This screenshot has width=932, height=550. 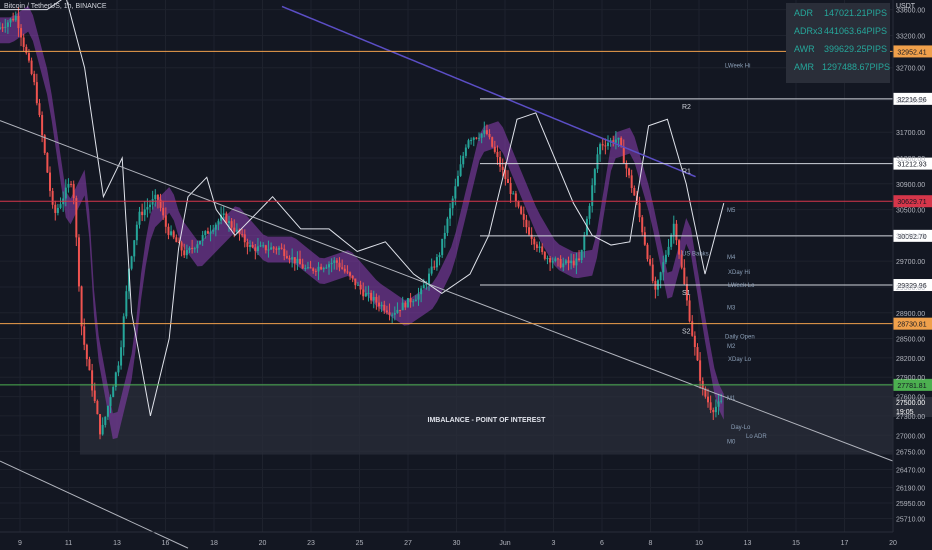 I want to click on level-name: R2, so click(x=686, y=107).